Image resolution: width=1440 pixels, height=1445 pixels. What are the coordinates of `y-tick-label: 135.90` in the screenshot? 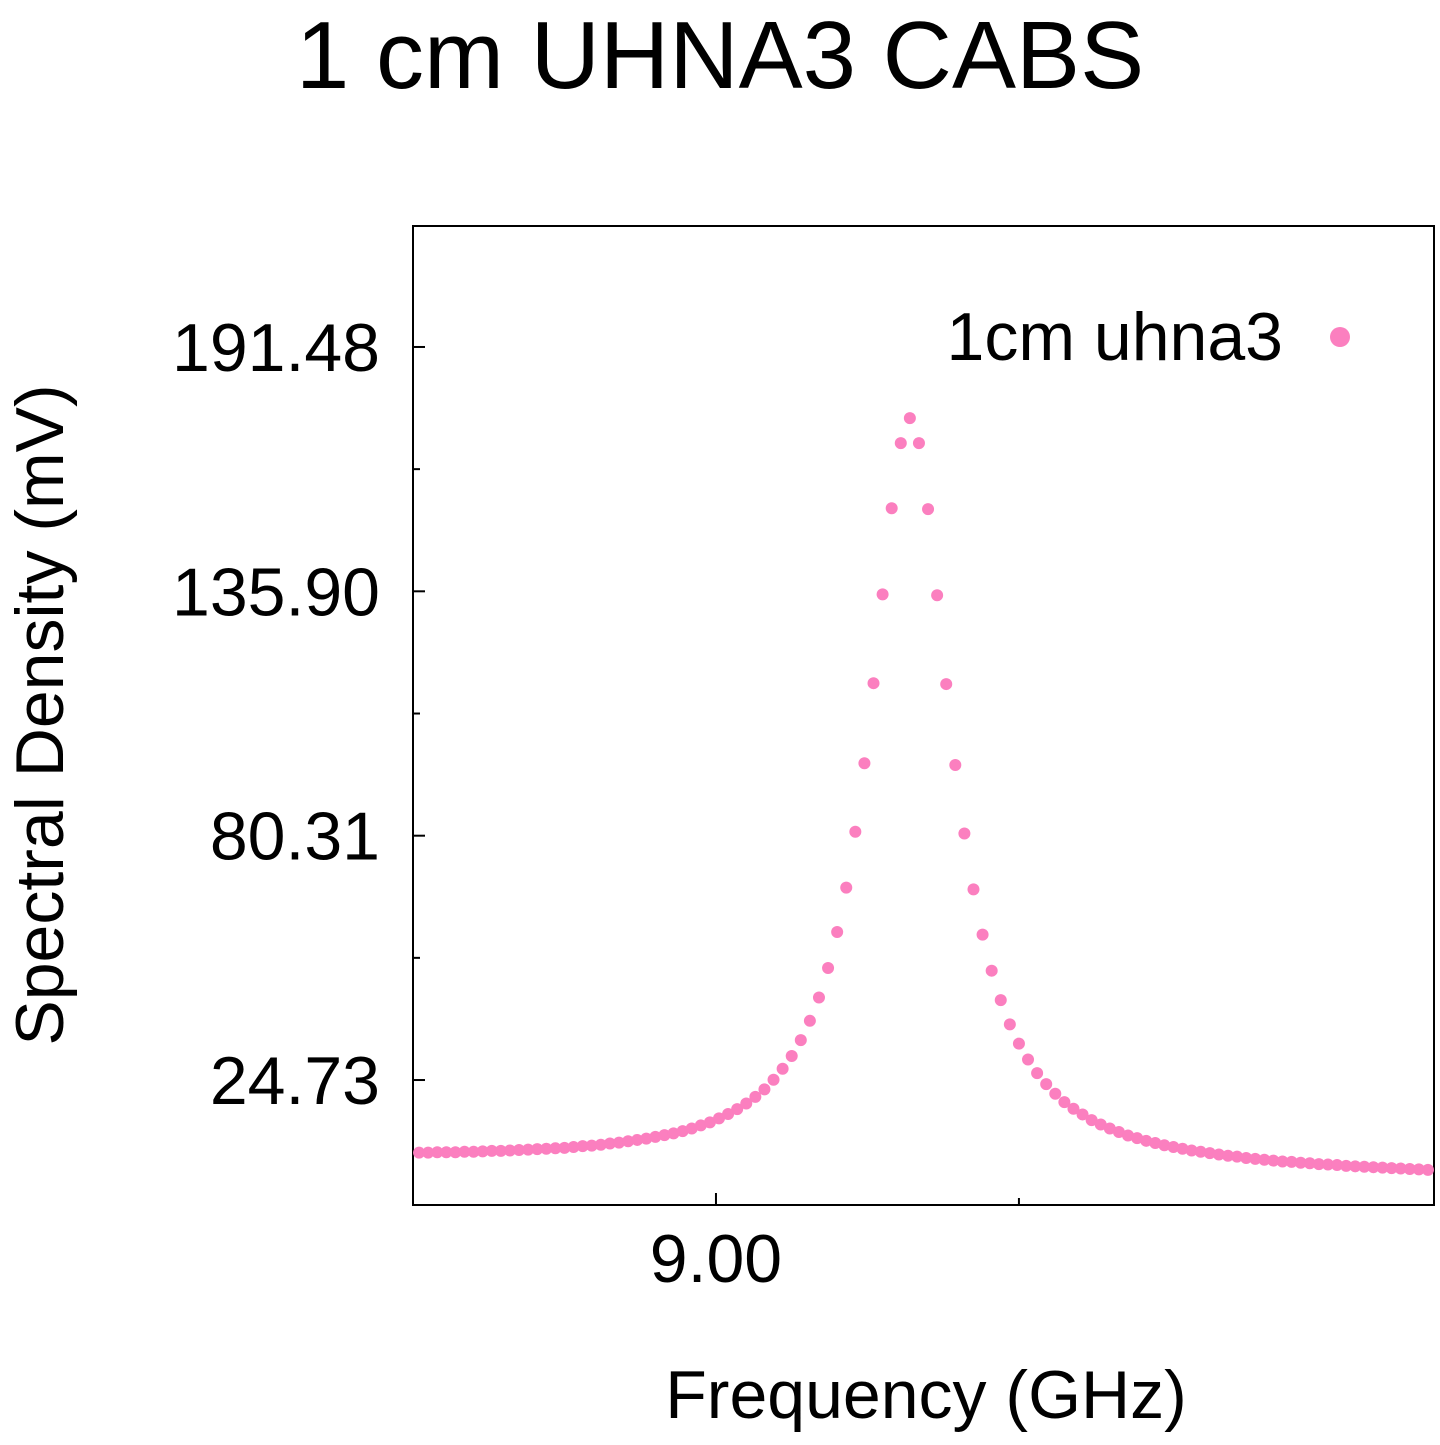 It's located at (276, 592).